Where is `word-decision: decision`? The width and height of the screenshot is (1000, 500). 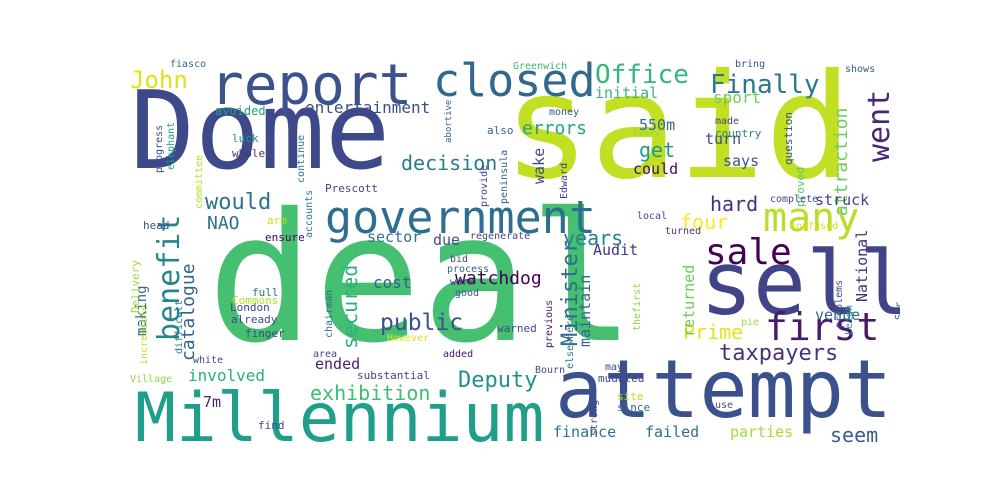 word-decision: decision is located at coordinates (449, 163).